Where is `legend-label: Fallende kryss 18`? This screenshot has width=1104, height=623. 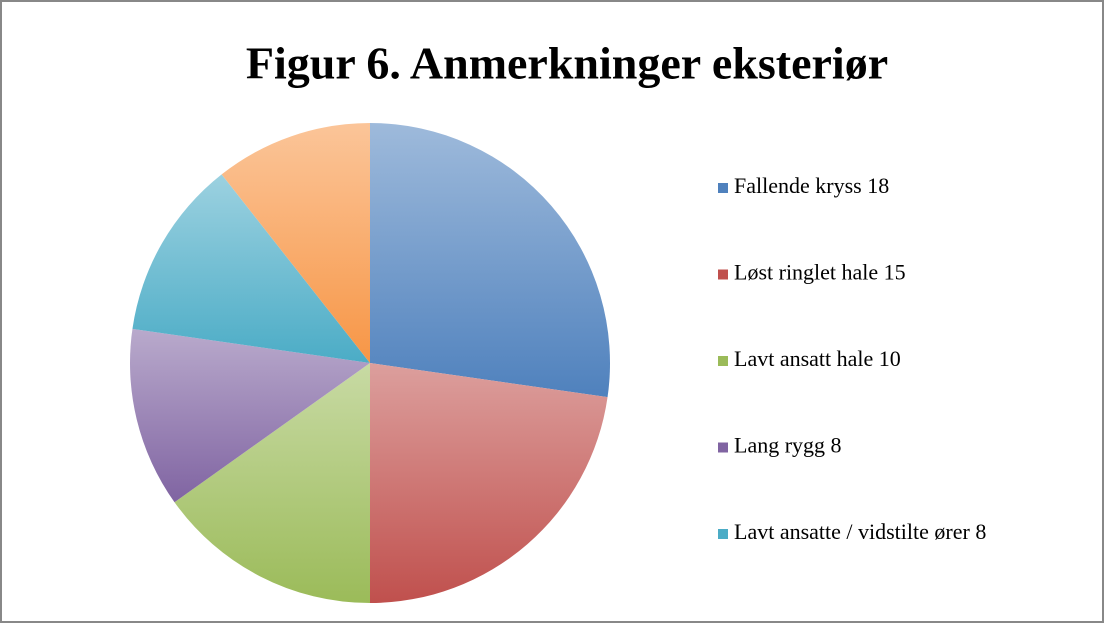
legend-label: Fallende kryss 18 is located at coordinates (811, 185).